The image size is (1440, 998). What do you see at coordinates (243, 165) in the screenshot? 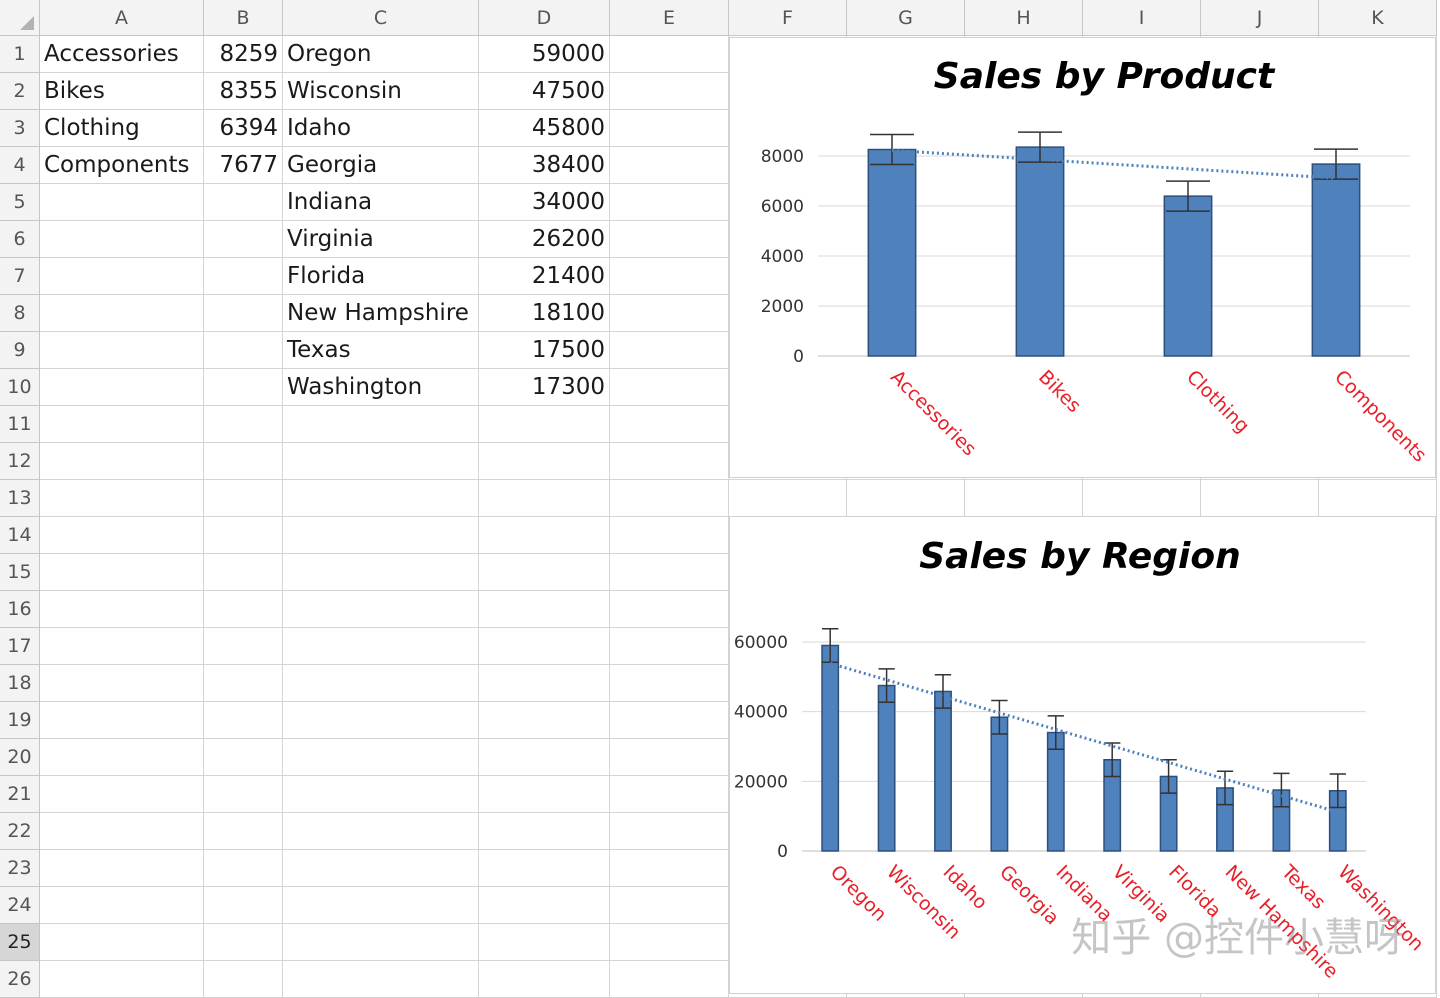
I see `cell-b4: 7677` at bounding box center [243, 165].